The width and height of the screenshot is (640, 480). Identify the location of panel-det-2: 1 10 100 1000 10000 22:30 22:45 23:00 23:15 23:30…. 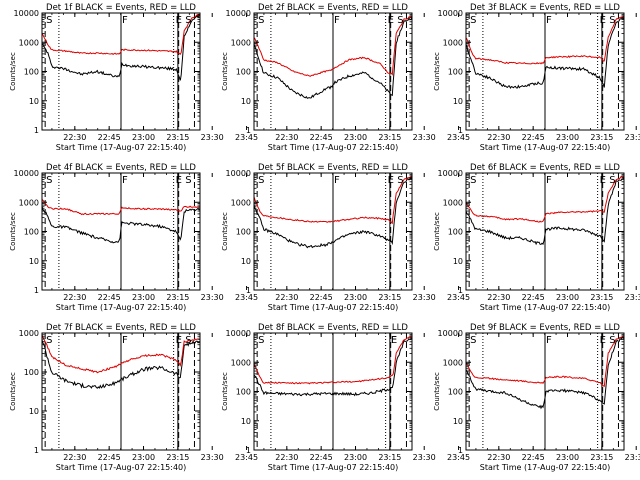
(345, 77).